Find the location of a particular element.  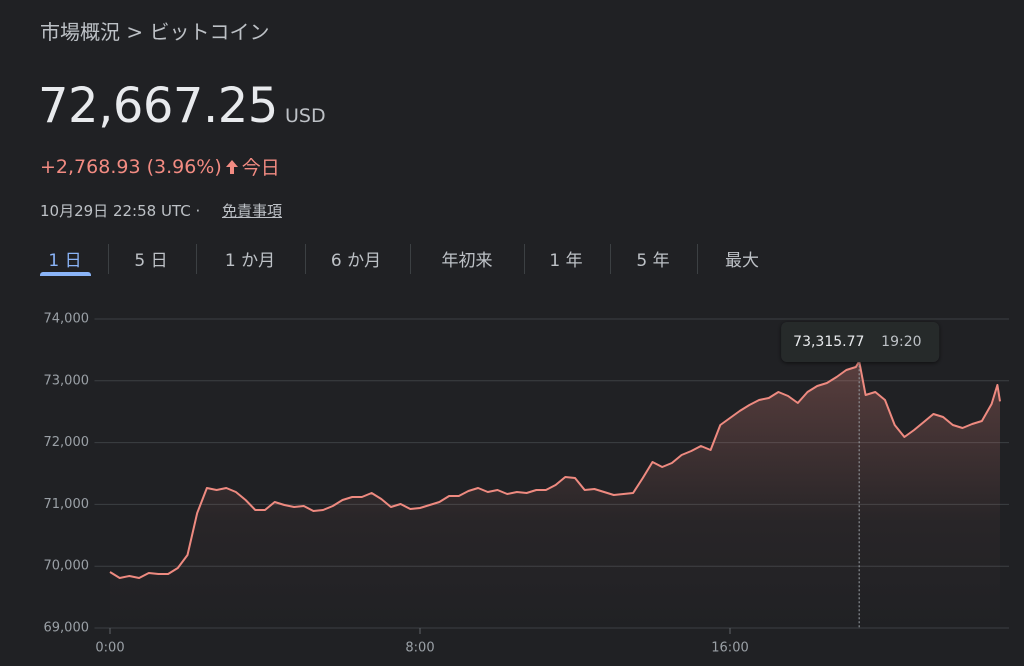

range-tab: 1 か月 is located at coordinates (250, 261).